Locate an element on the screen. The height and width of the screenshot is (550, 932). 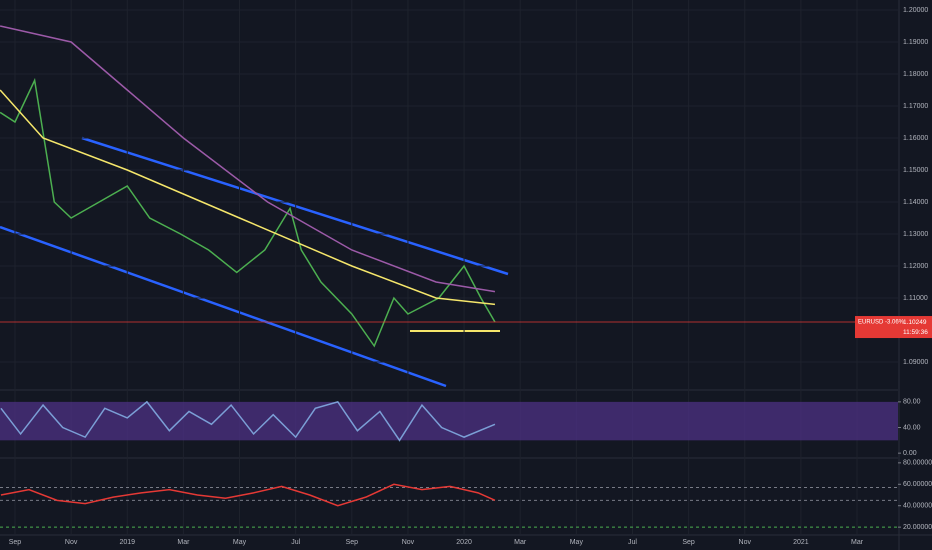
channel-lower is located at coordinates (223, 306).